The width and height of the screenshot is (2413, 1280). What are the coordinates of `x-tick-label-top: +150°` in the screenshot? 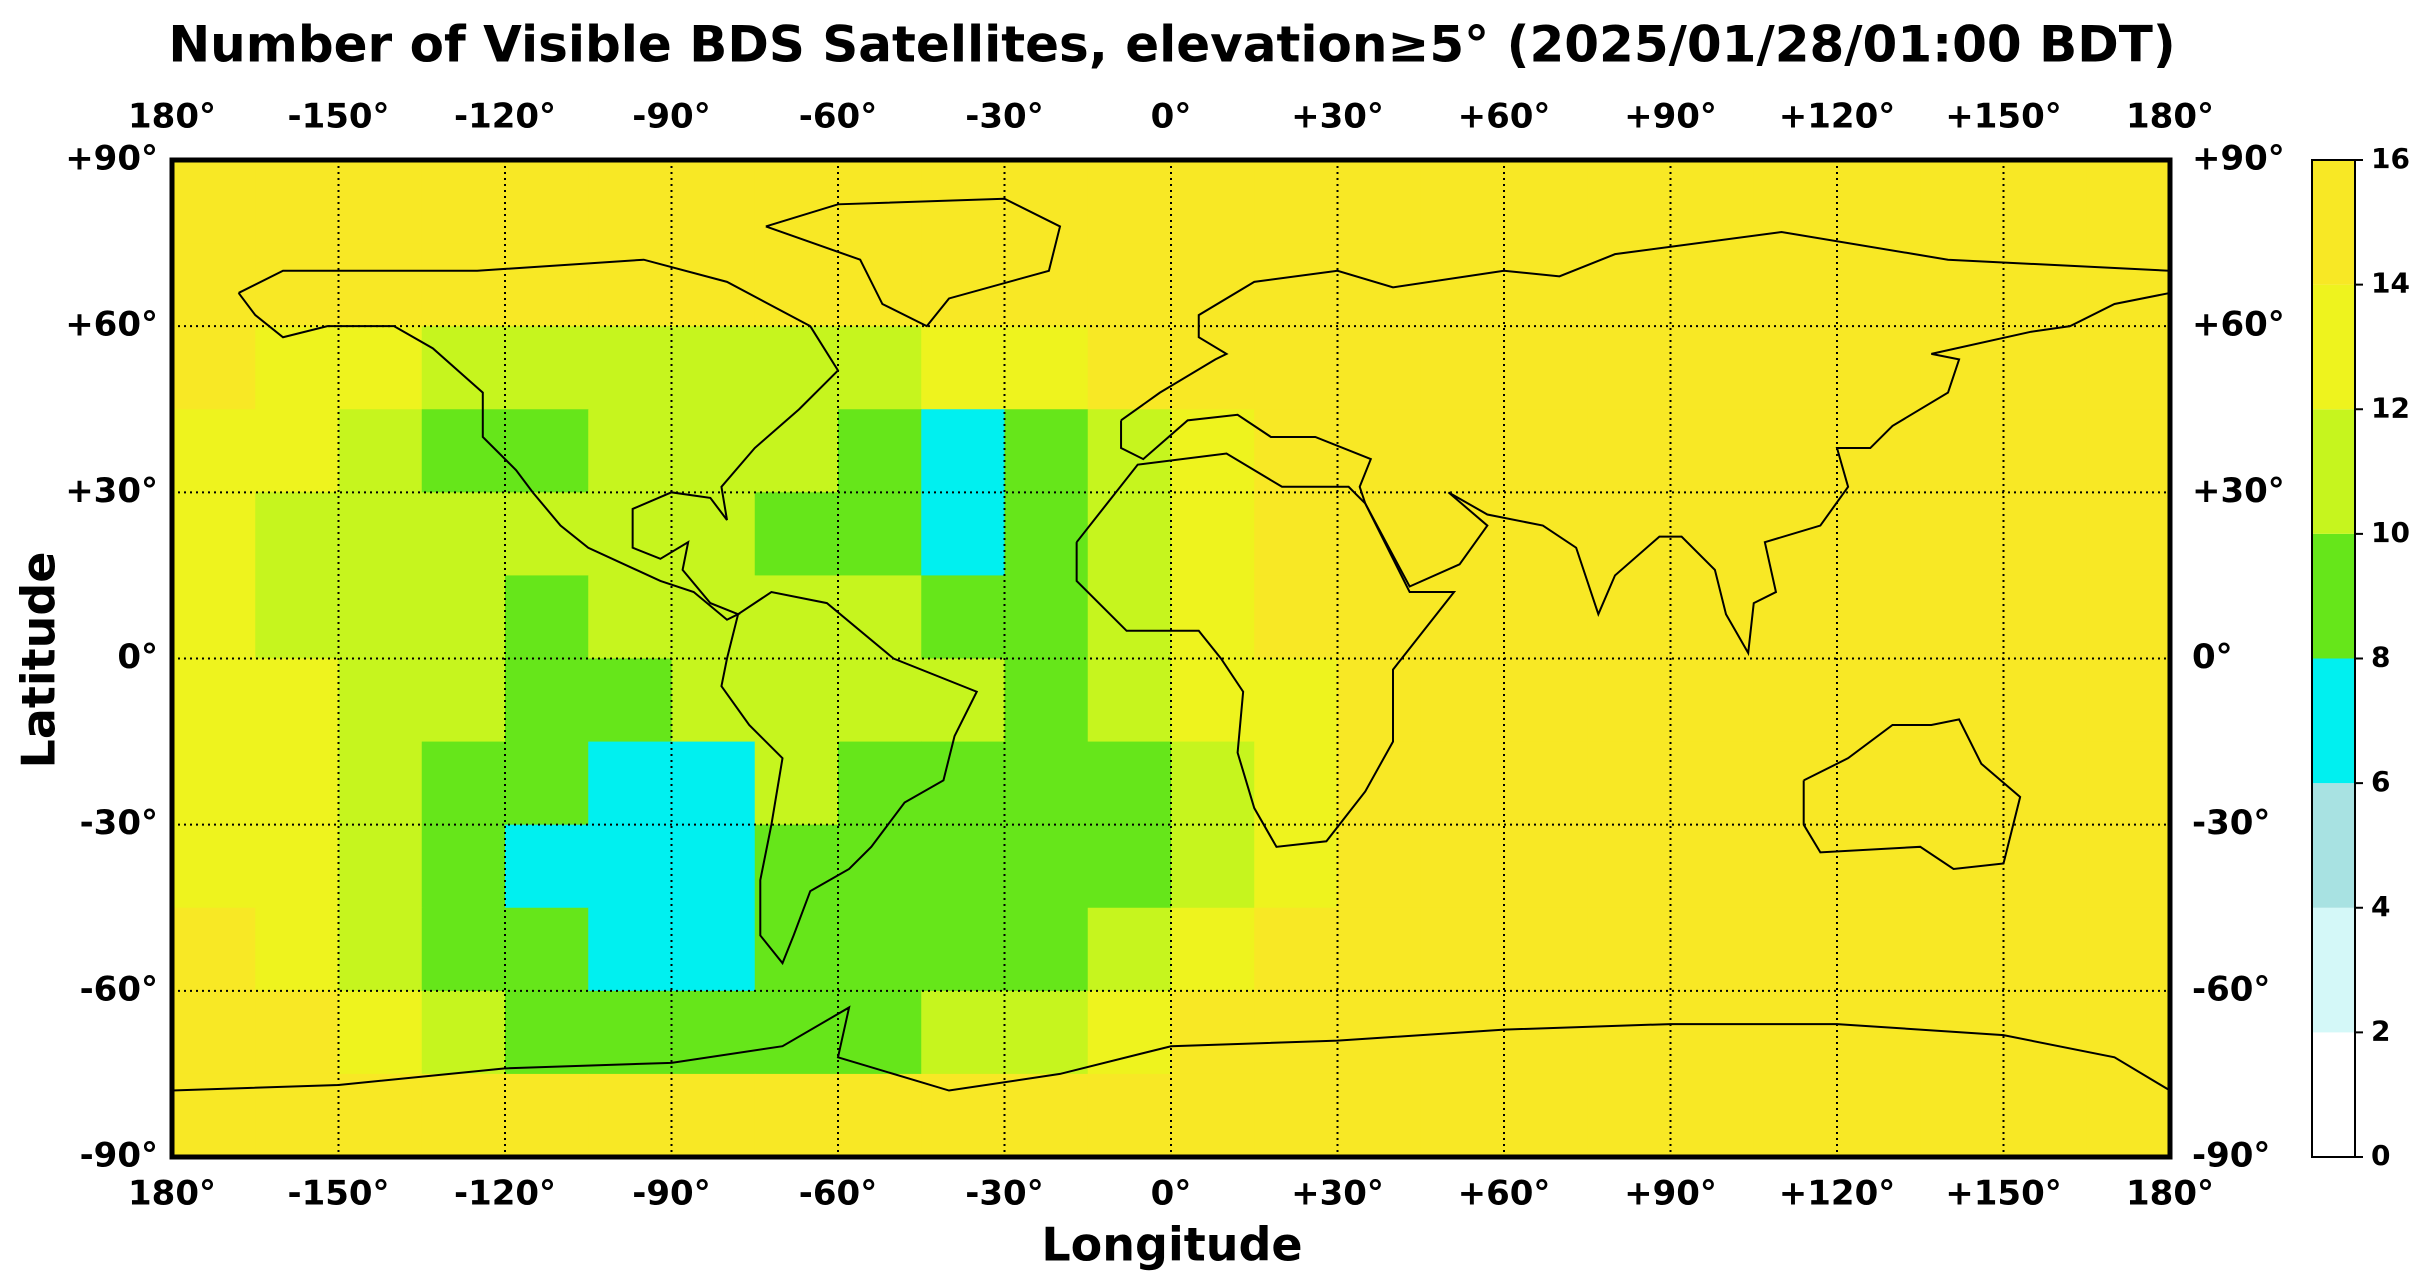 It's located at (2003, 117).